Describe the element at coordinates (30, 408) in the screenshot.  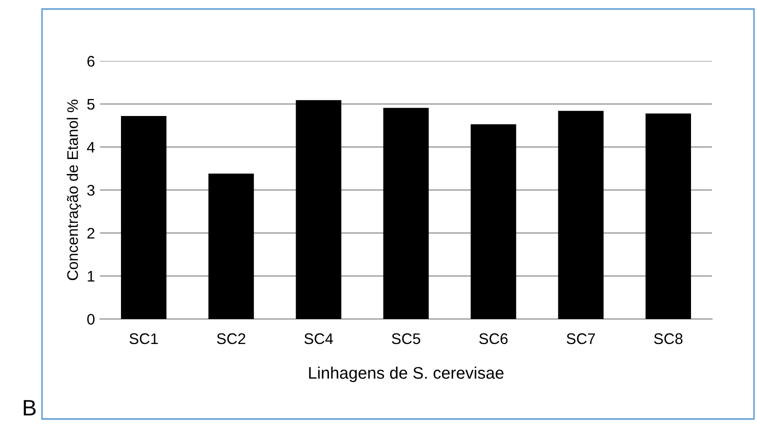
I see `text: B` at that location.